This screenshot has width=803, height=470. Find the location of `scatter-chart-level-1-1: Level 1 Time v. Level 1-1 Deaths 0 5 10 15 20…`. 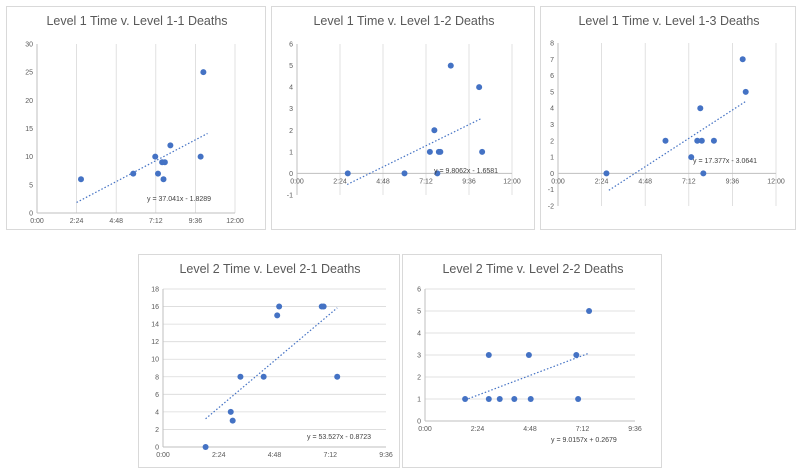

scatter-chart-level-1-1: Level 1 Time v. Level 1-1 Deaths 0 5 10 15 20… is located at coordinates (134, 119).